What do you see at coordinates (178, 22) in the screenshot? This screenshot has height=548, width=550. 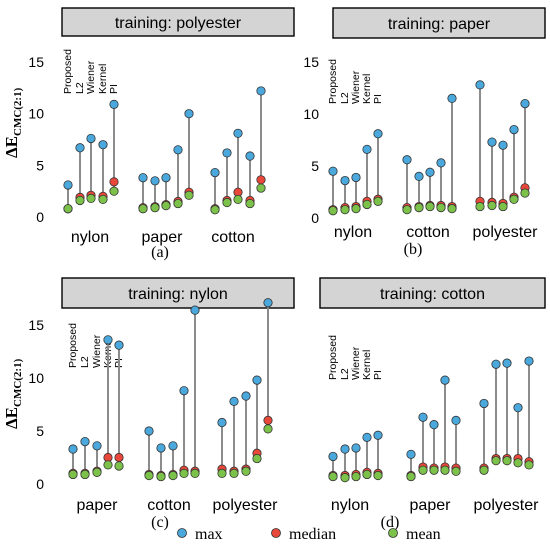 I see `panel-title-box` at bounding box center [178, 22].